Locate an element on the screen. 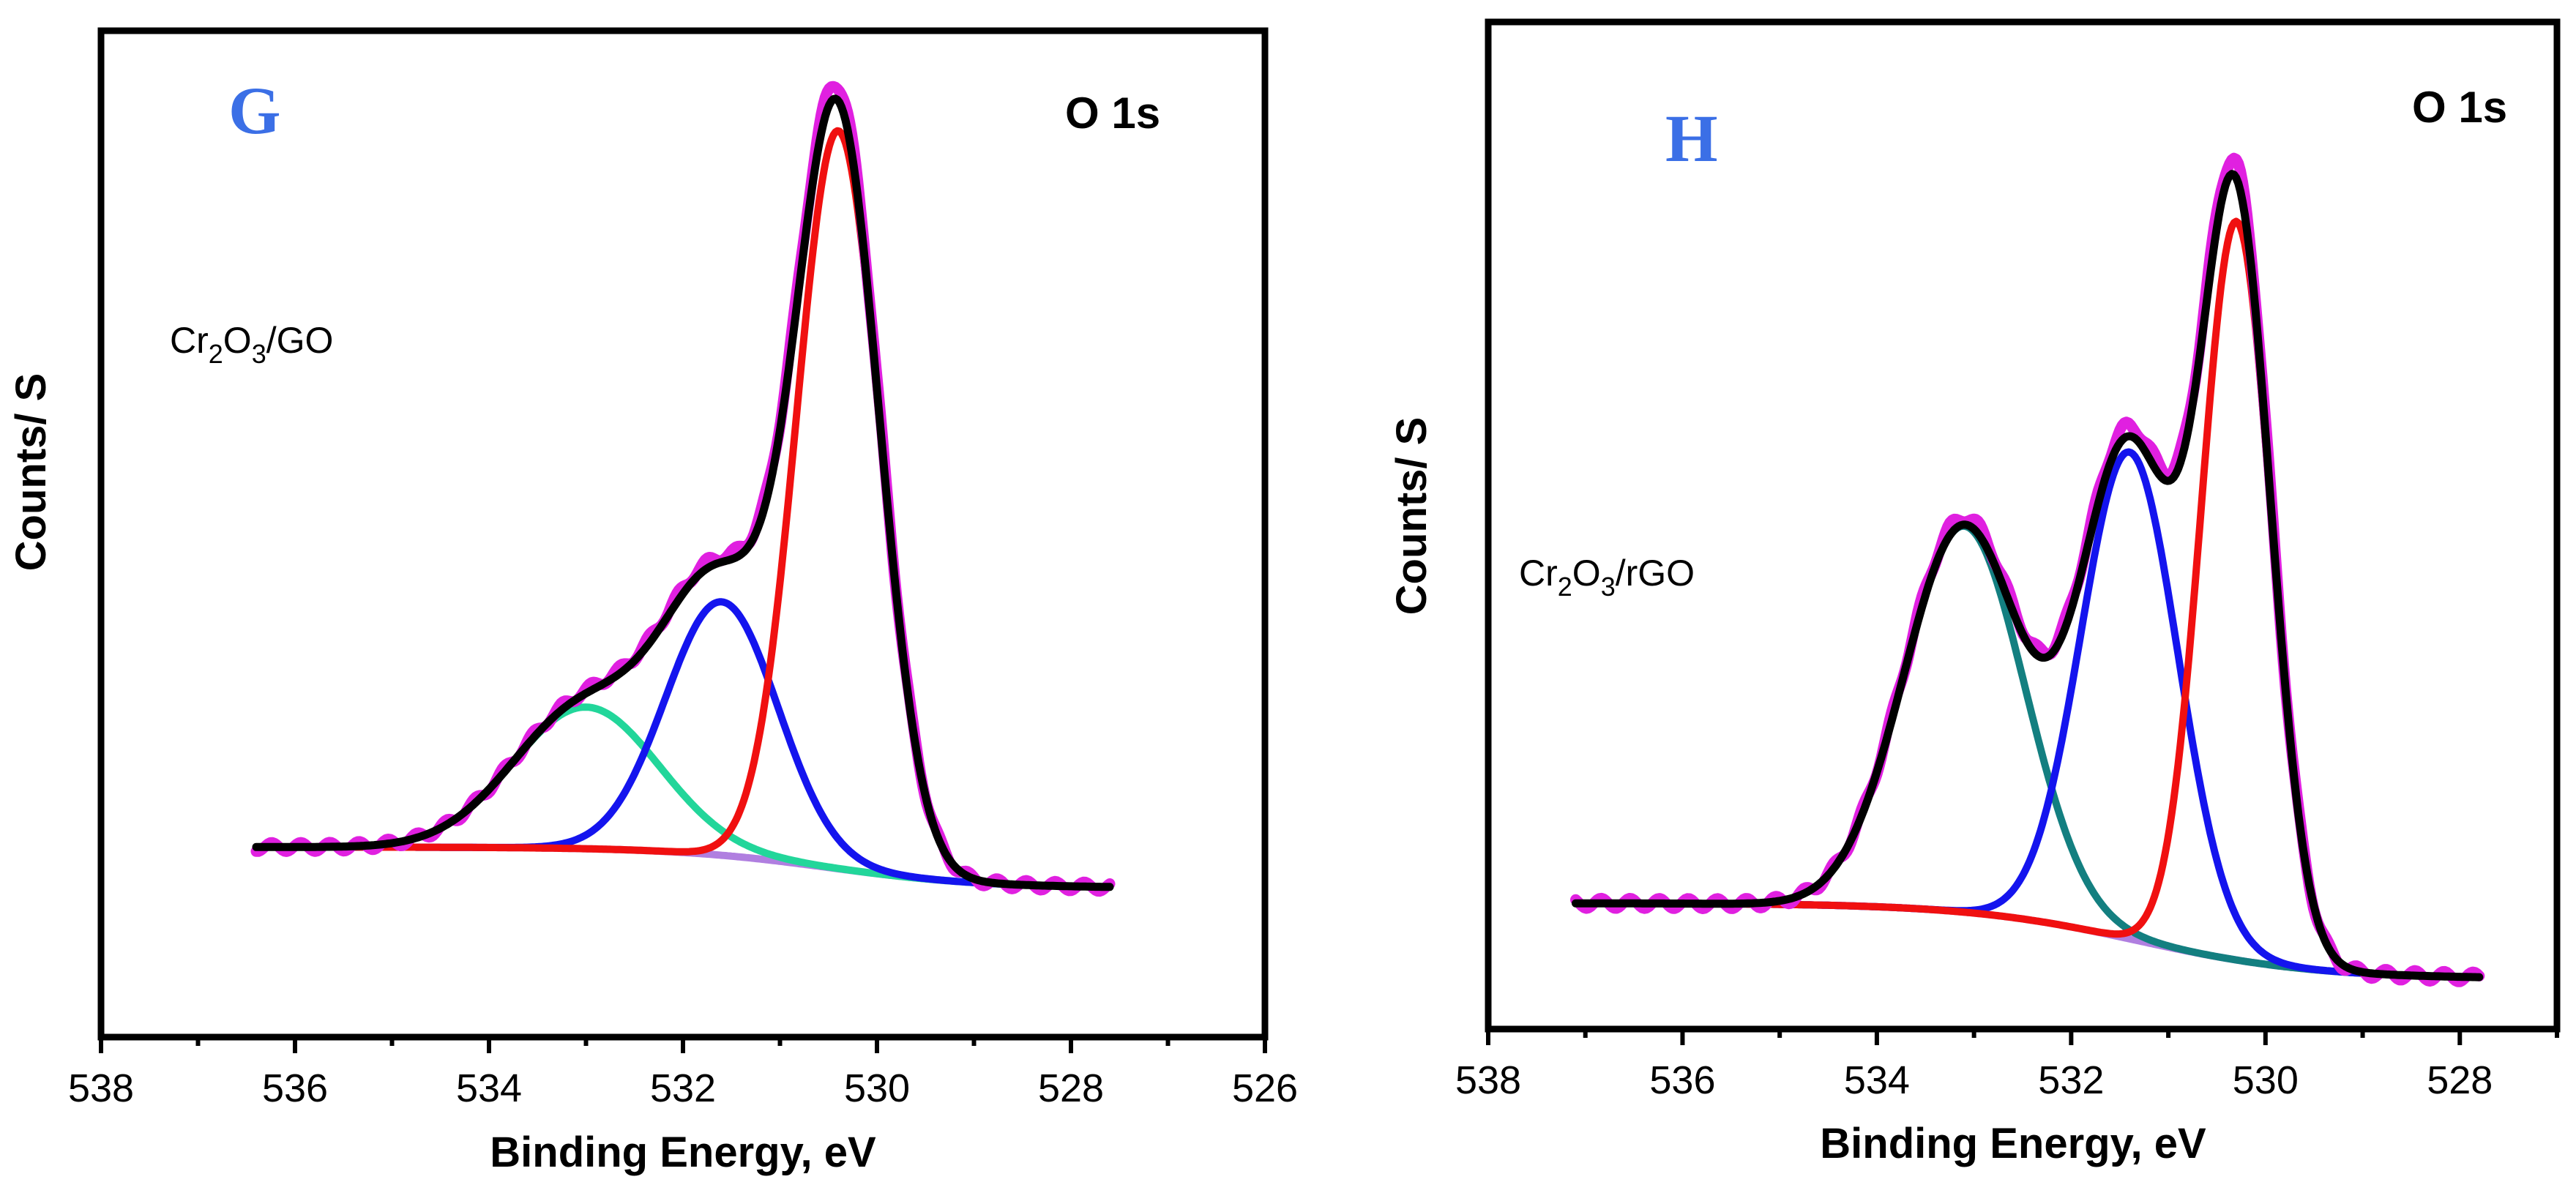 This screenshot has height=1193, width=2576. panel-g-x-tick-label: 528 is located at coordinates (1071, 1088).